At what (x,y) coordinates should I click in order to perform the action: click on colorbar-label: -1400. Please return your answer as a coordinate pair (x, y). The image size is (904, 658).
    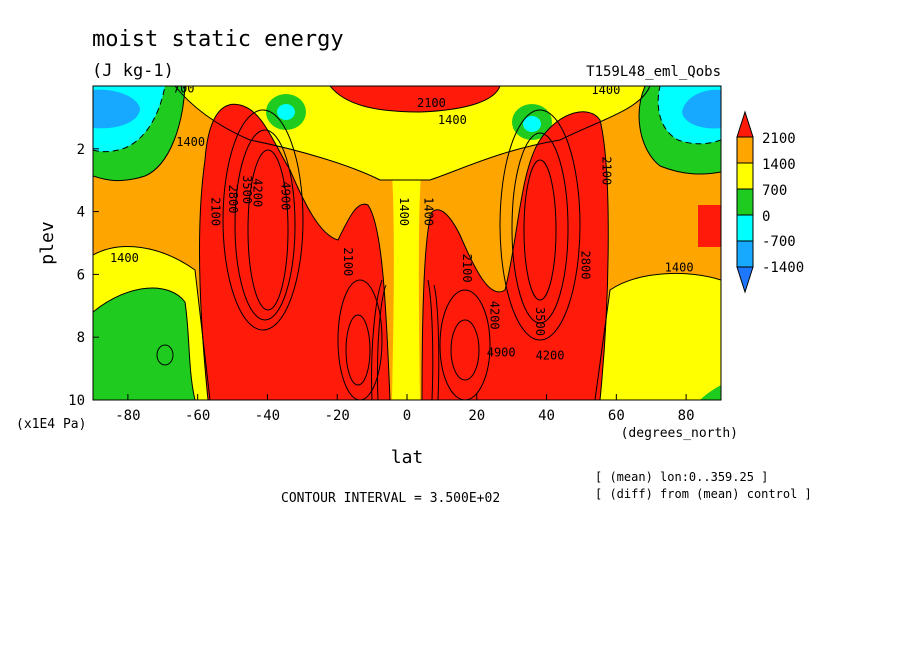
    Looking at the image, I should click on (783, 268).